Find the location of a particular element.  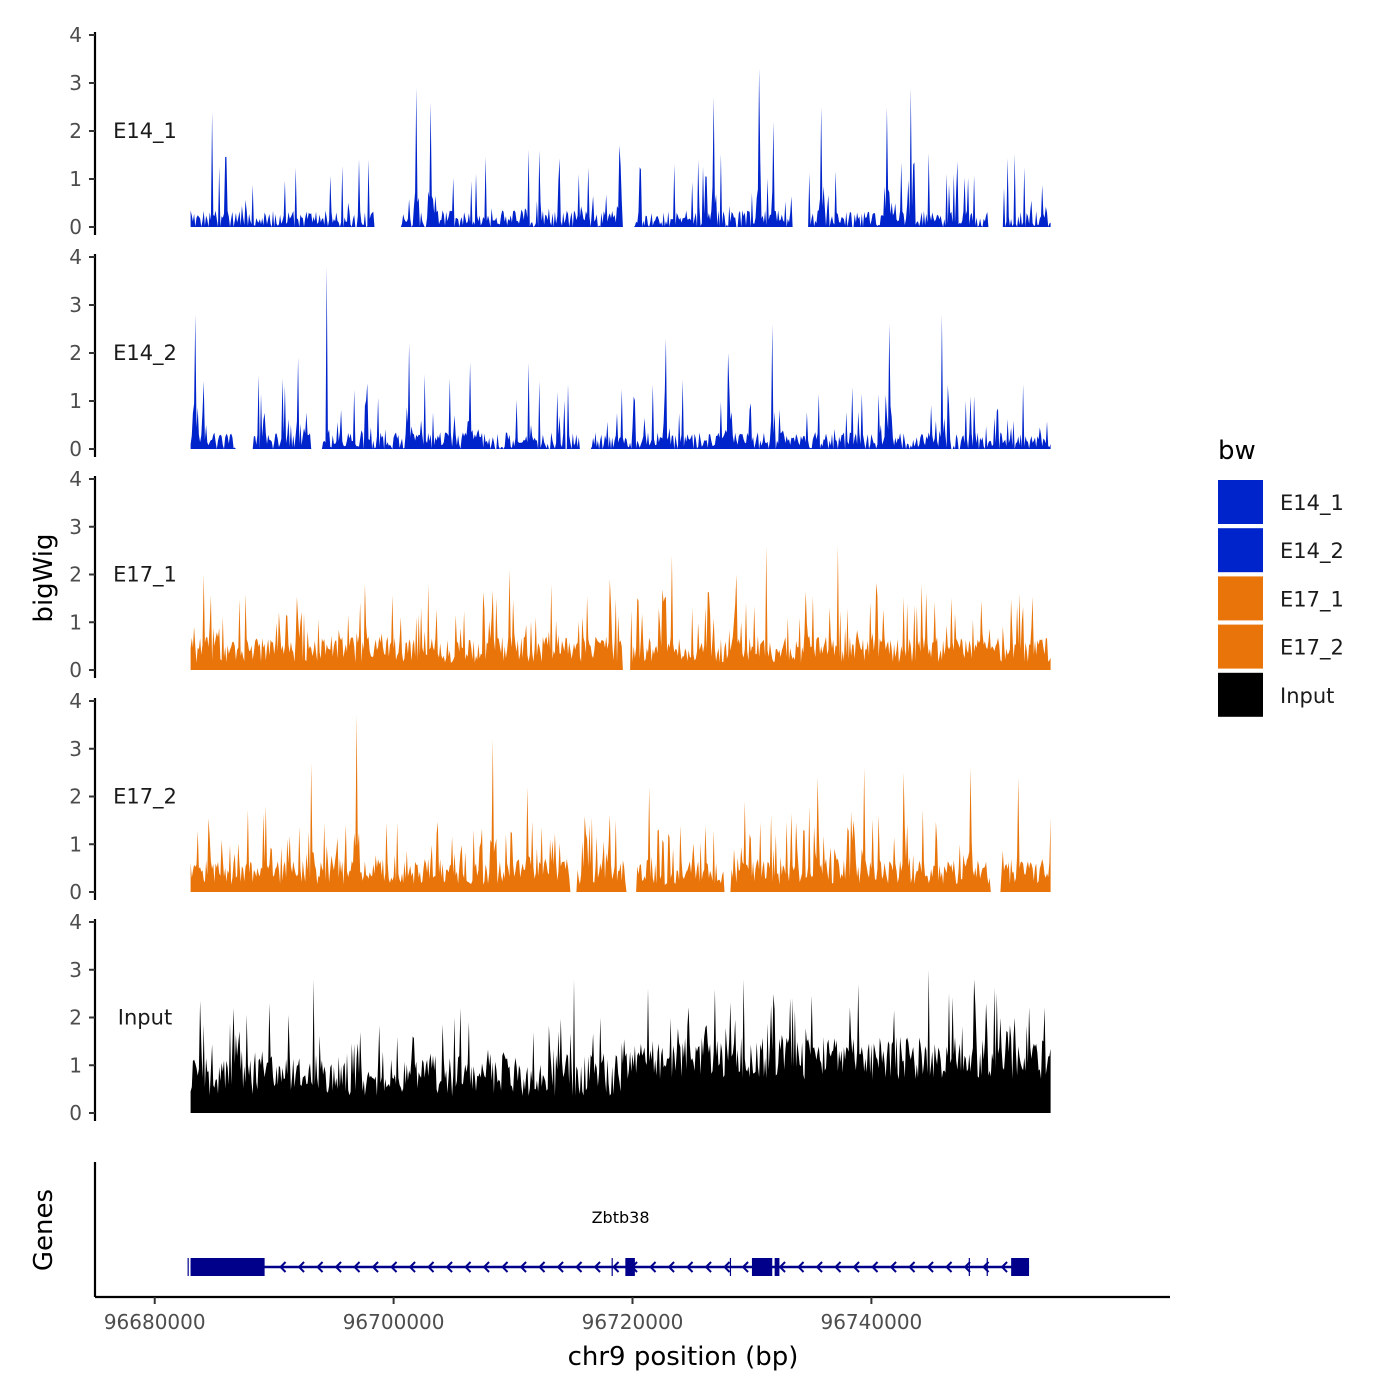

legend-label: E17_2 is located at coordinates (1312, 648).